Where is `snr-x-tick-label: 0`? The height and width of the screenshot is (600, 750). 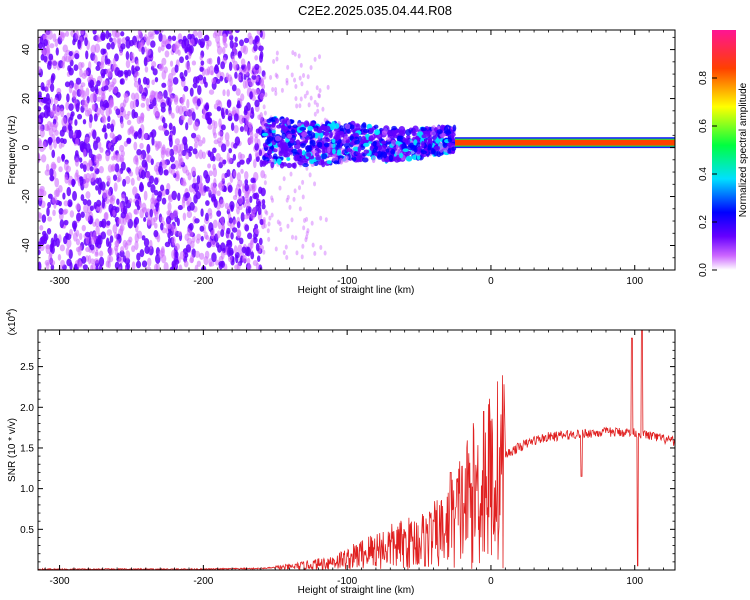 snr-x-tick-label: 0 is located at coordinates (491, 581).